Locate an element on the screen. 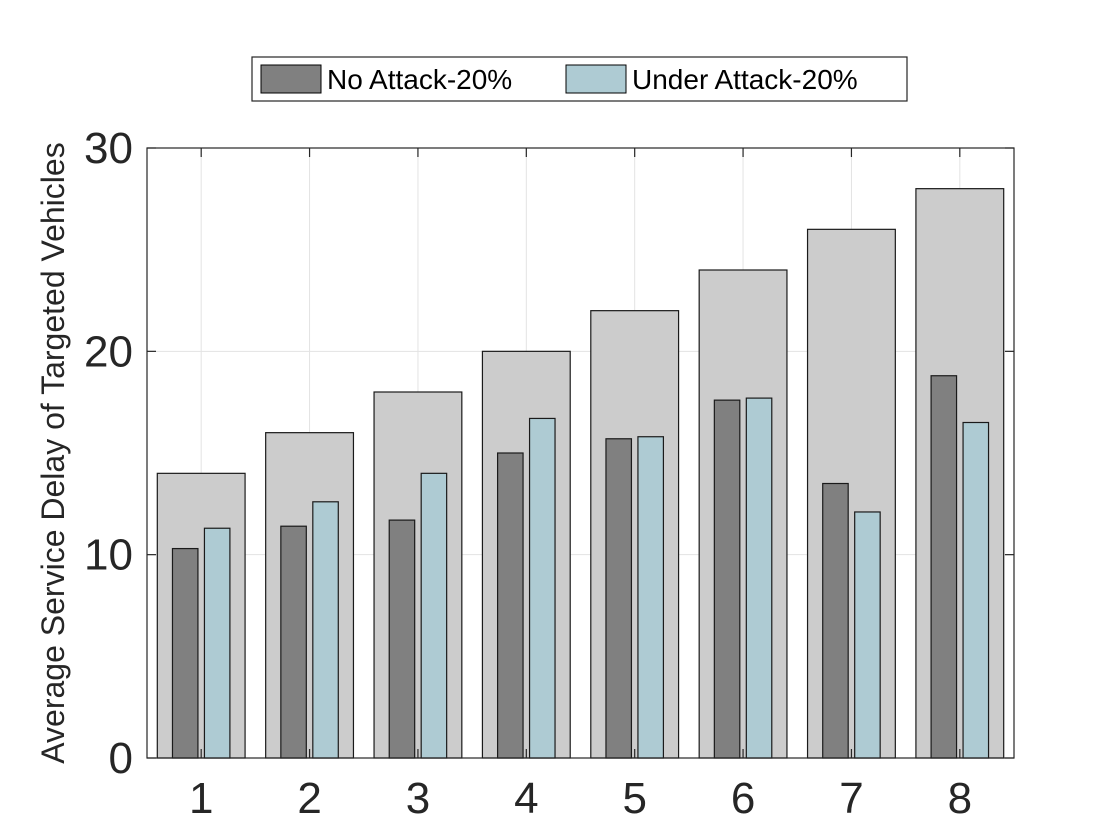 The height and width of the screenshot is (840, 1120). x-tick-label: 5 is located at coordinates (634, 798).